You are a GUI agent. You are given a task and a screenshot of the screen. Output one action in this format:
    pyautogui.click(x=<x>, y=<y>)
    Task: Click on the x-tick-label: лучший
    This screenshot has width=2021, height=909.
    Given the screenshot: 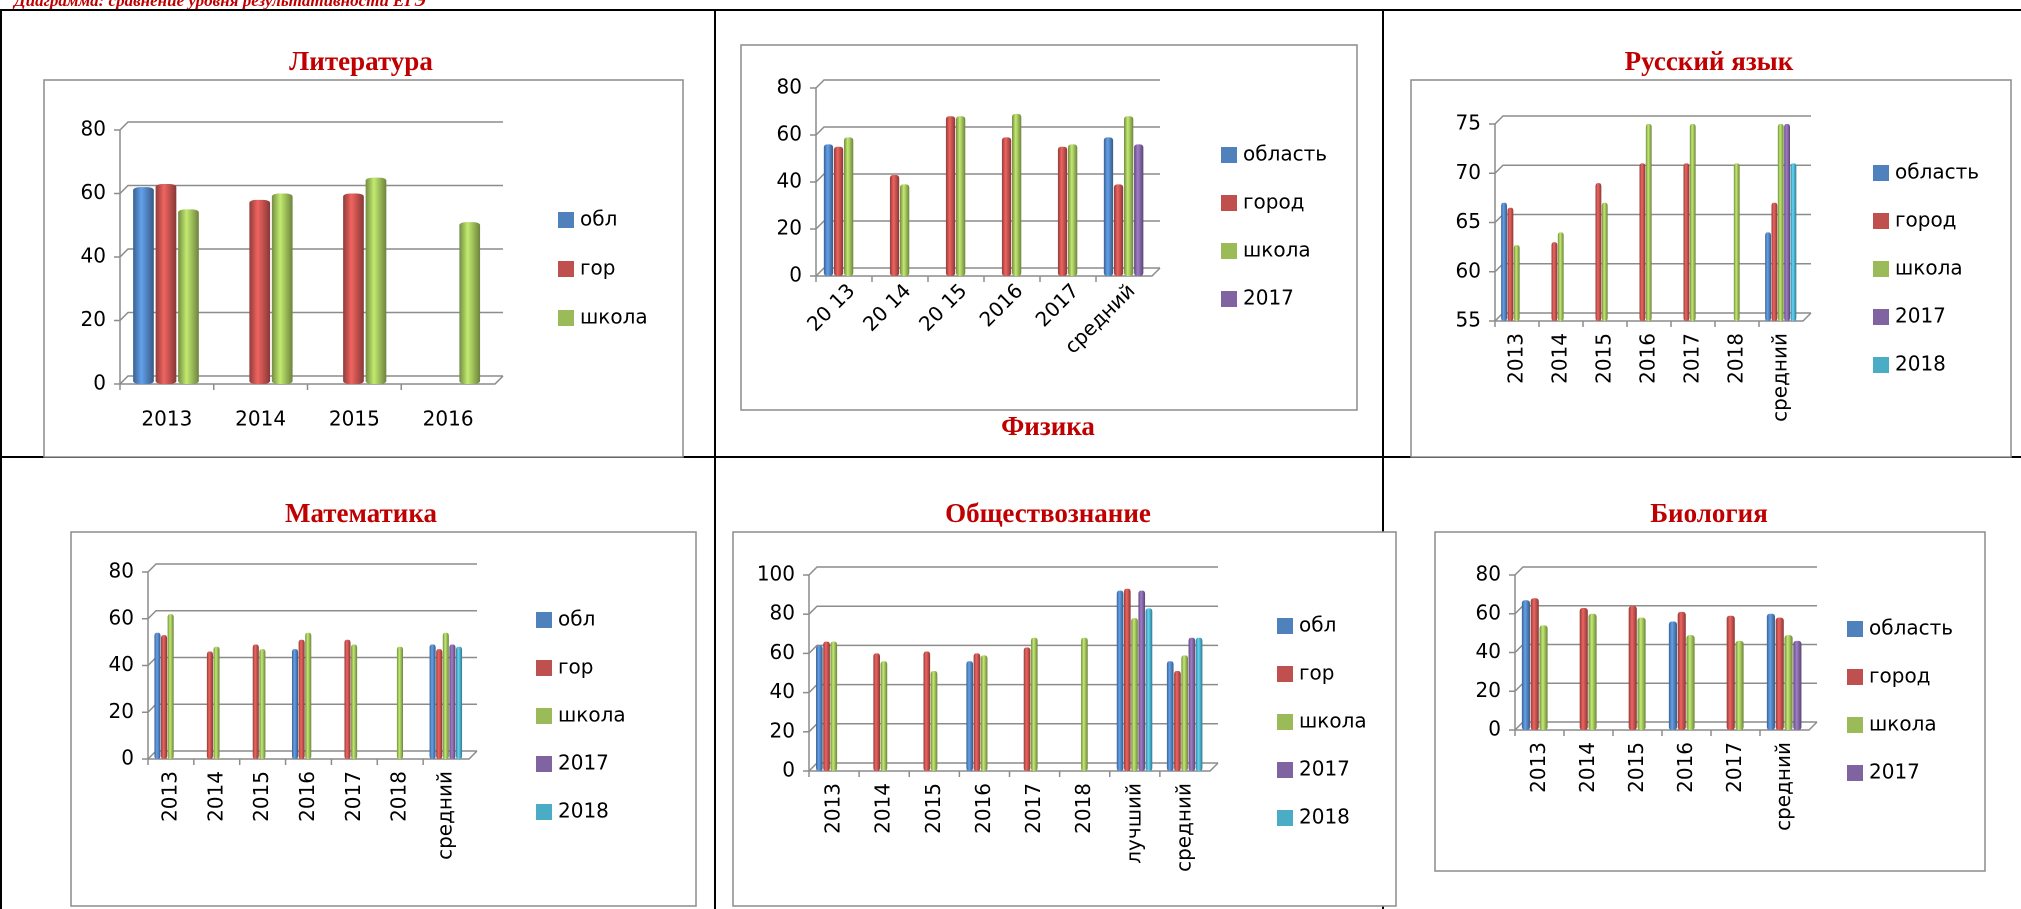 What is the action you would take?
    pyautogui.click(x=1133, y=823)
    